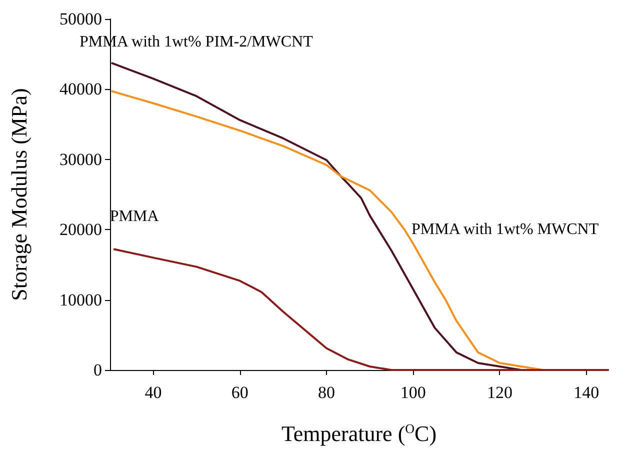 The width and height of the screenshot is (635, 458). Describe the element at coordinates (98, 370) in the screenshot. I see `y-tick-label: 0` at that location.